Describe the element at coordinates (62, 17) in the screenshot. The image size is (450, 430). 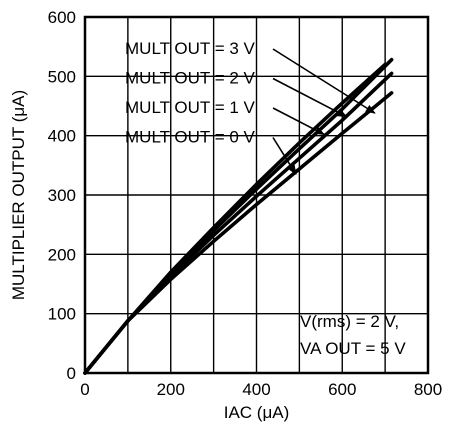
I see `y-tick-label: 600` at that location.